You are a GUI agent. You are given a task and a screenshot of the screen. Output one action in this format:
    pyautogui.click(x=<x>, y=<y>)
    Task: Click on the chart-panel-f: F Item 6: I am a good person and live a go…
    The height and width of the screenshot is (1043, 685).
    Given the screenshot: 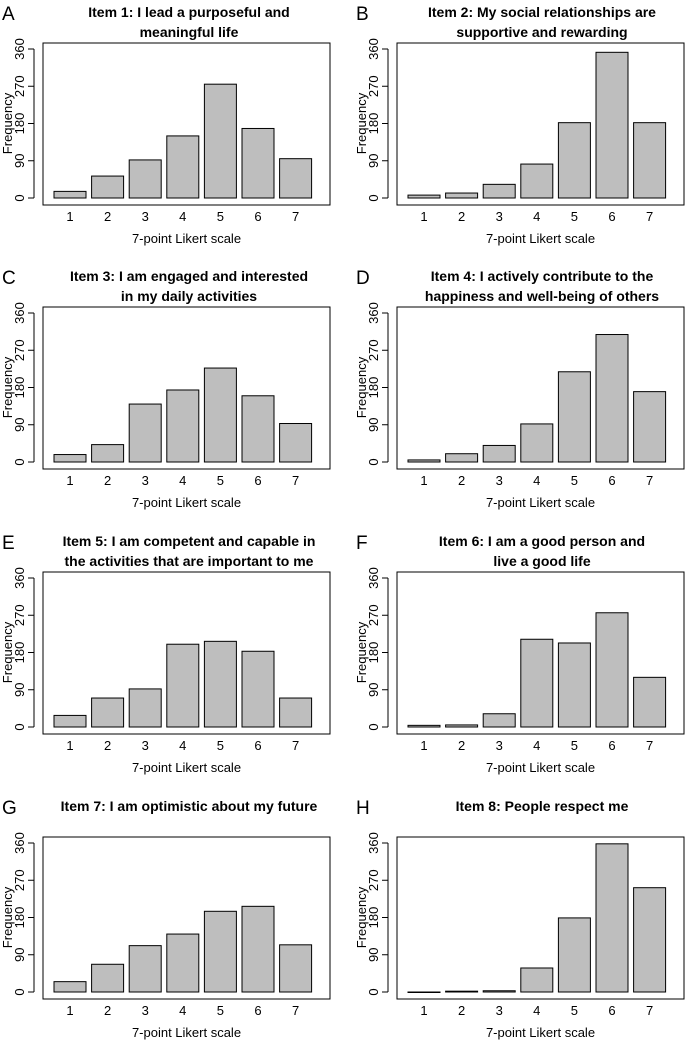 What is the action you would take?
    pyautogui.click(x=519, y=654)
    